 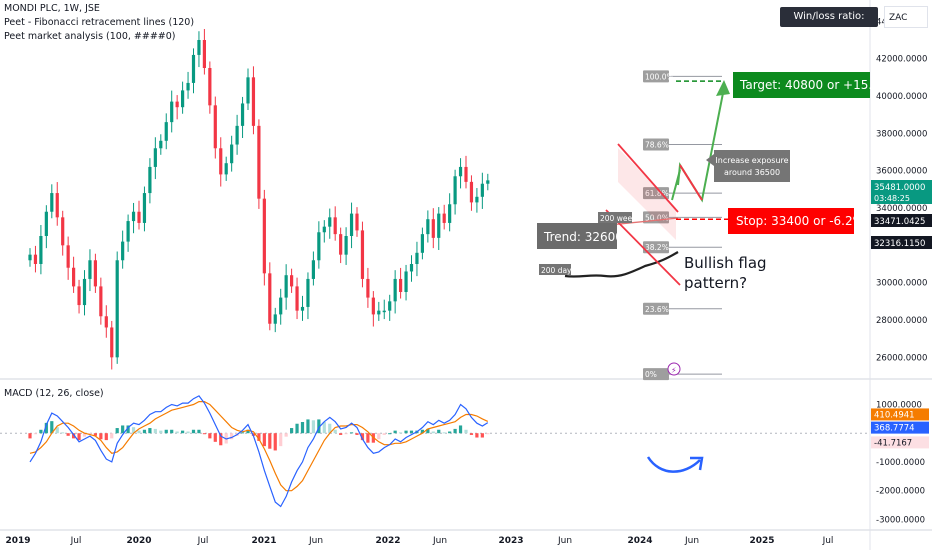 I want to click on target-box, so click(x=801, y=85).